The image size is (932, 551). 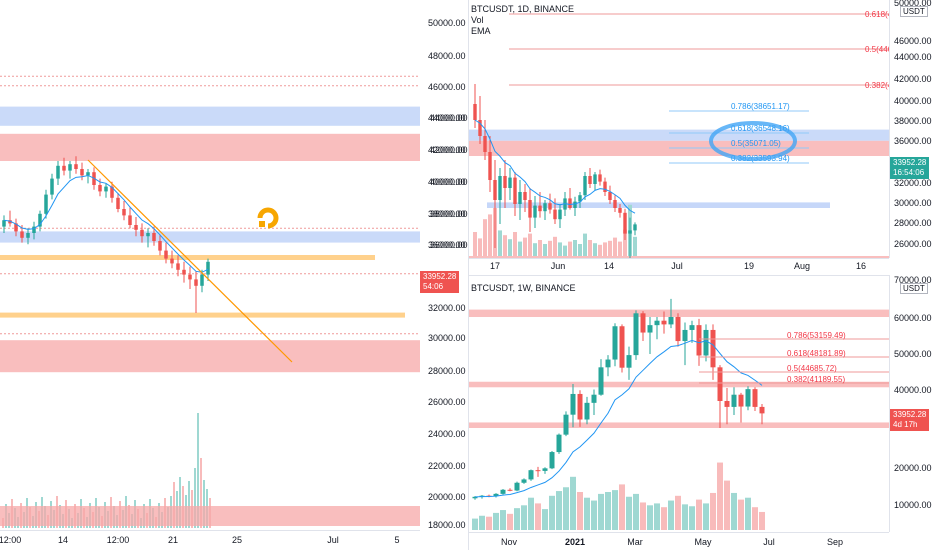 I want to click on daily-right-tick: 26000.00, so click(x=913, y=244).